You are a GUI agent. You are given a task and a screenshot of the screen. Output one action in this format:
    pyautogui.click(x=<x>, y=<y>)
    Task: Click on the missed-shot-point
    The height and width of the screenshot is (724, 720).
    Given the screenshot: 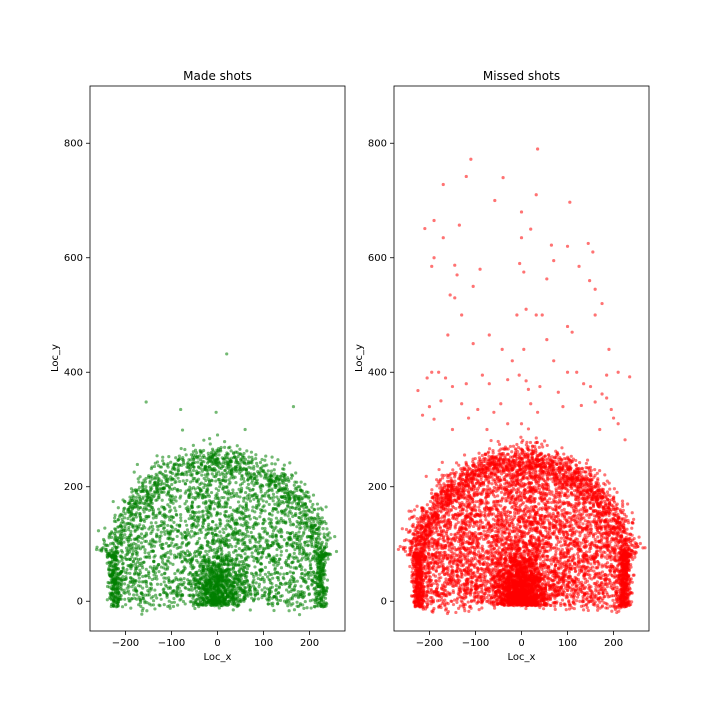 What is the action you would take?
    pyautogui.click(x=561, y=538)
    